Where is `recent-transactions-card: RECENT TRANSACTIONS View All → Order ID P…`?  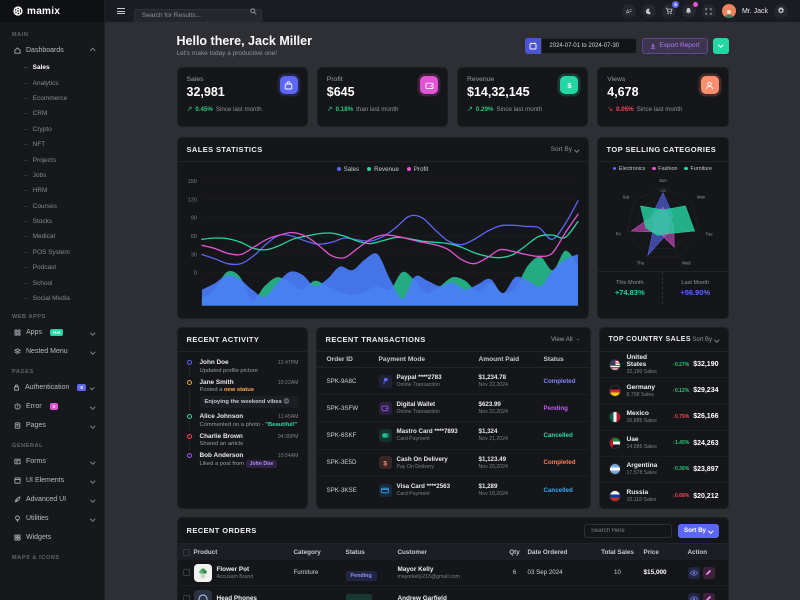
recent-transactions-card: RECENT TRANSACTIONS View All → Order ID P… is located at coordinates (453, 418).